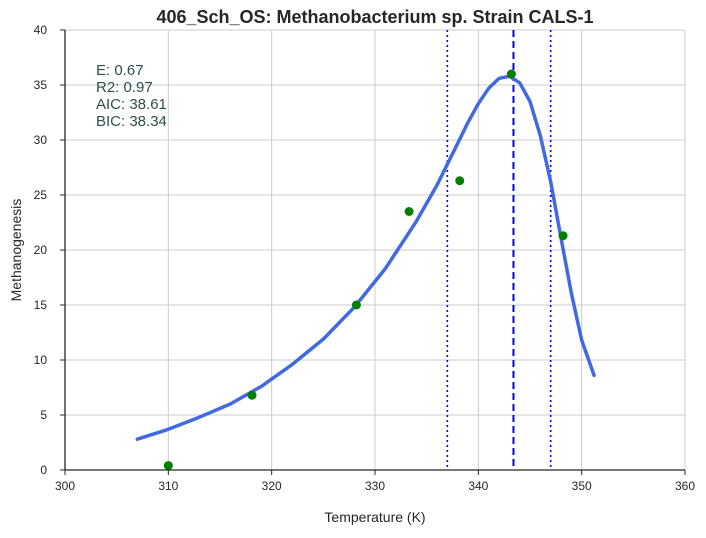 The width and height of the screenshot is (706, 538). Describe the element at coordinates (41, 195) in the screenshot. I see `y-tick-label: 25` at that location.